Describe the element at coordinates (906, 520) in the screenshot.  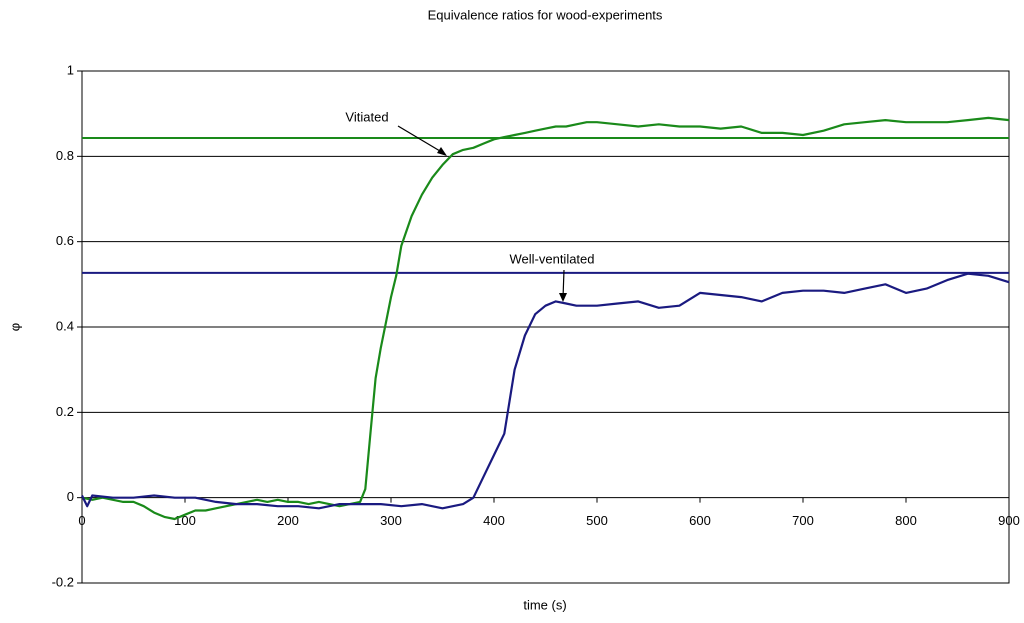
I see `x-tick-label: 800` at that location.